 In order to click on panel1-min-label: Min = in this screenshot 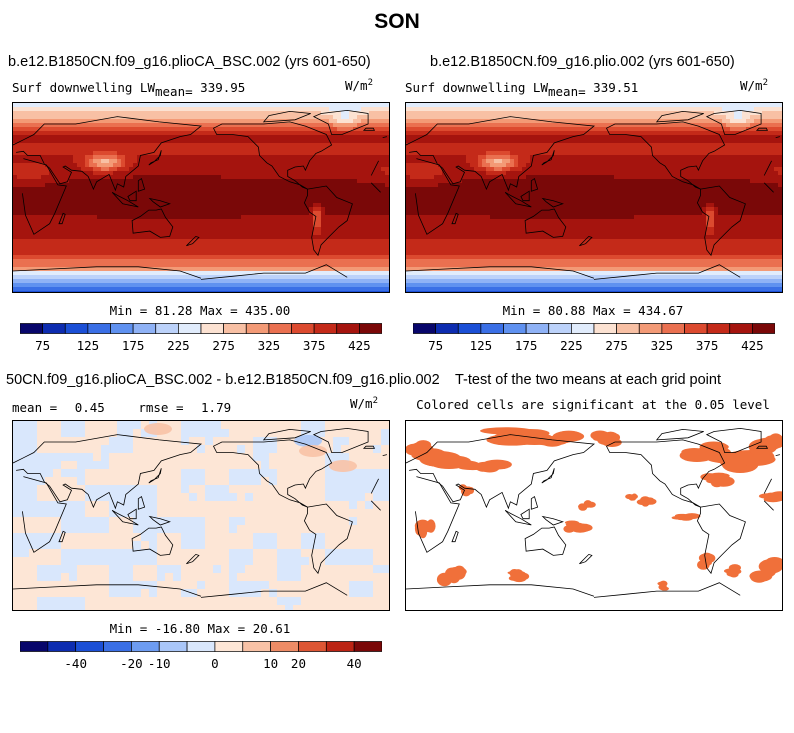, I will do `click(128, 310)`.